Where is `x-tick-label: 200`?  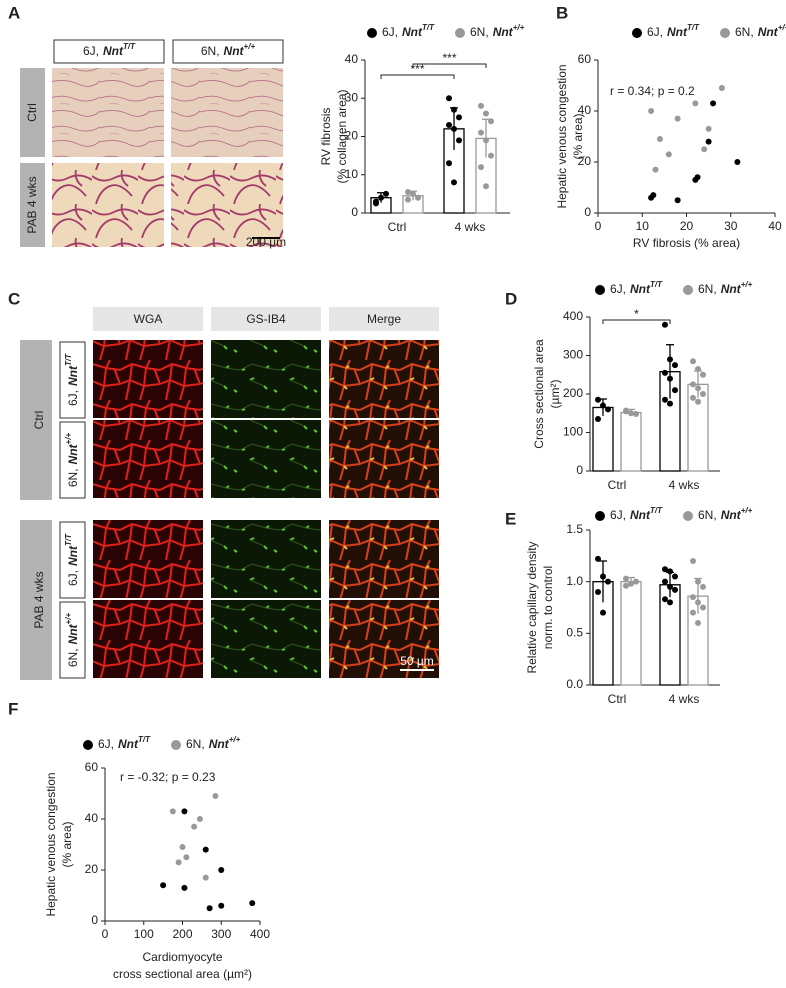
x-tick-label: 200 is located at coordinates (182, 934).